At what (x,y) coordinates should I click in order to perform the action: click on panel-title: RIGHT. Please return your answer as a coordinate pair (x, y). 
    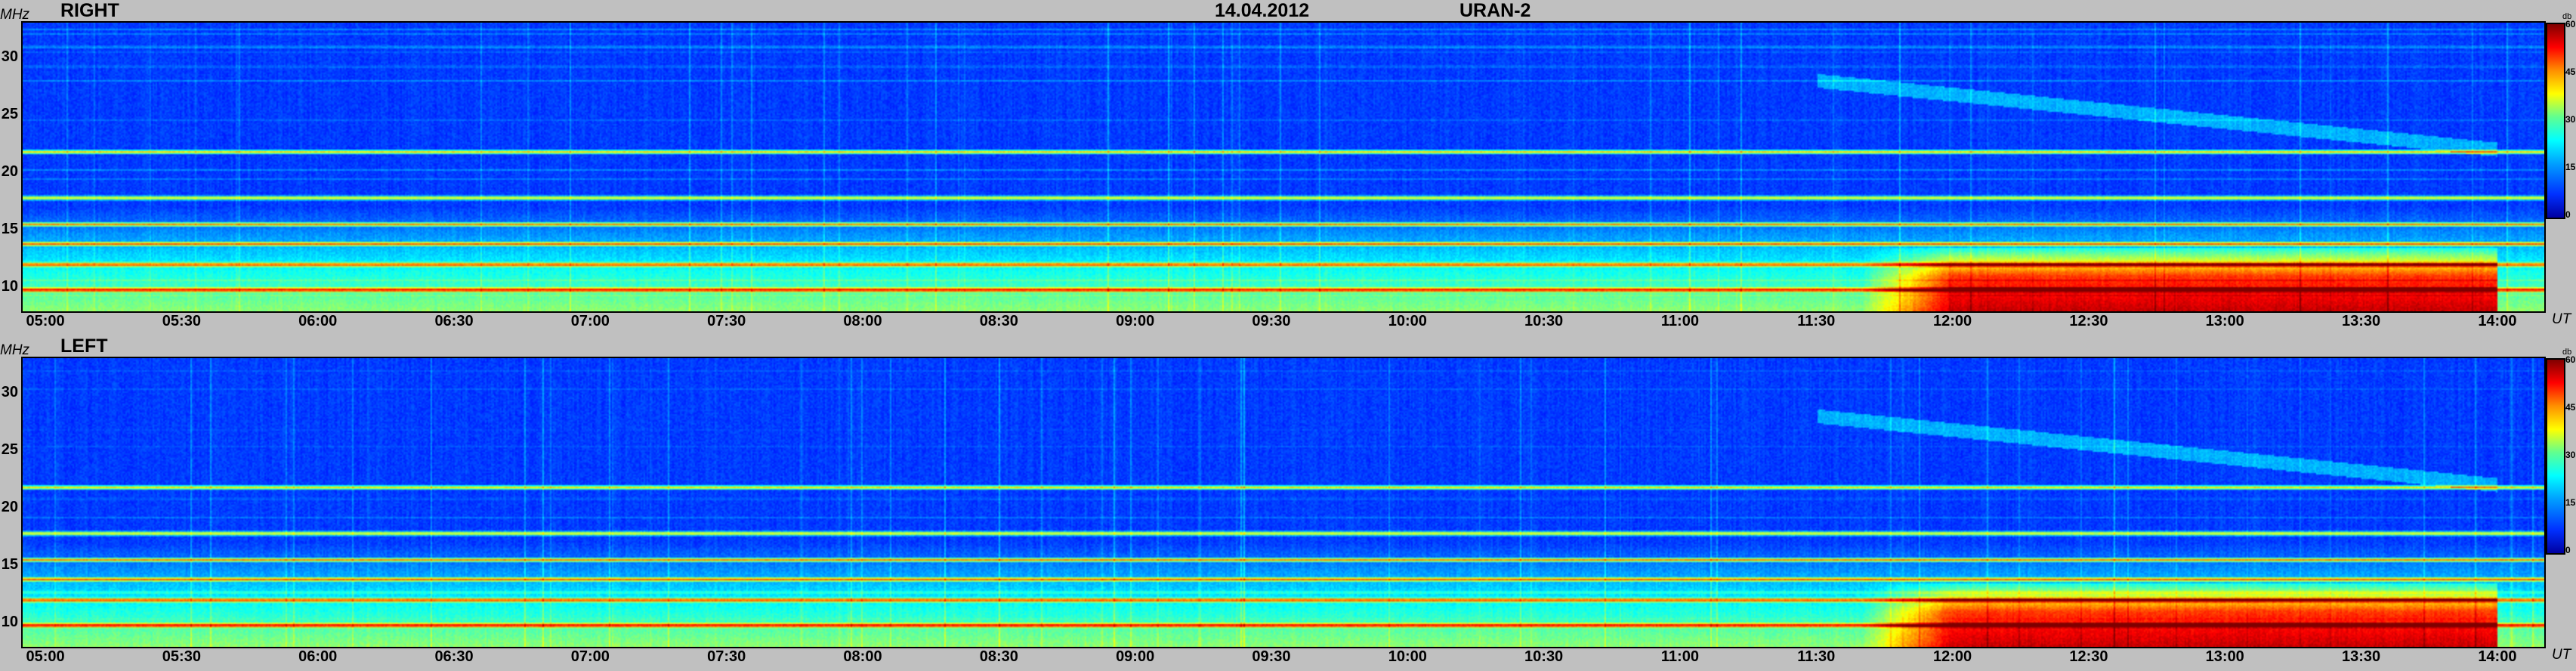
    Looking at the image, I should click on (89, 10).